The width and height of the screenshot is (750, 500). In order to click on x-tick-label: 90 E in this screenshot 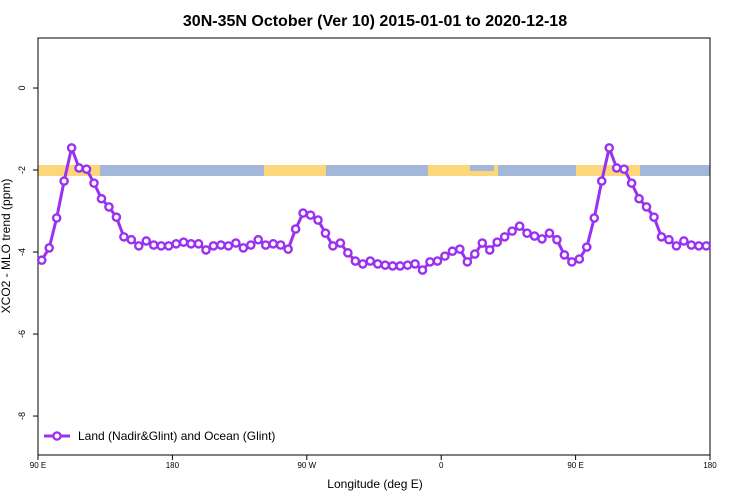, I will do `click(38, 465)`.